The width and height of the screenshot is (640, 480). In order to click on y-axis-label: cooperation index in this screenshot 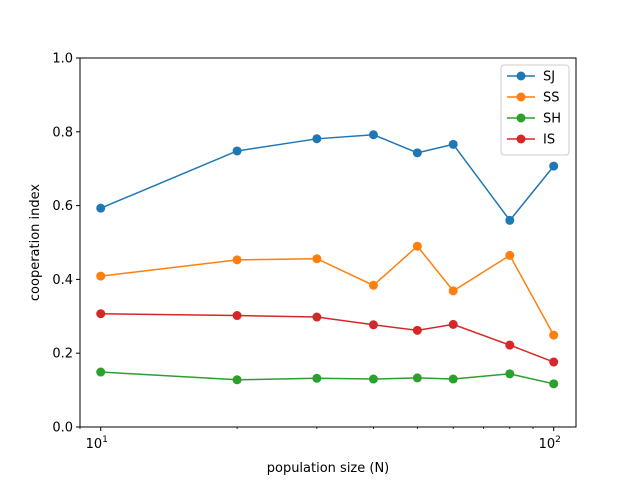, I will do `click(35, 243)`.